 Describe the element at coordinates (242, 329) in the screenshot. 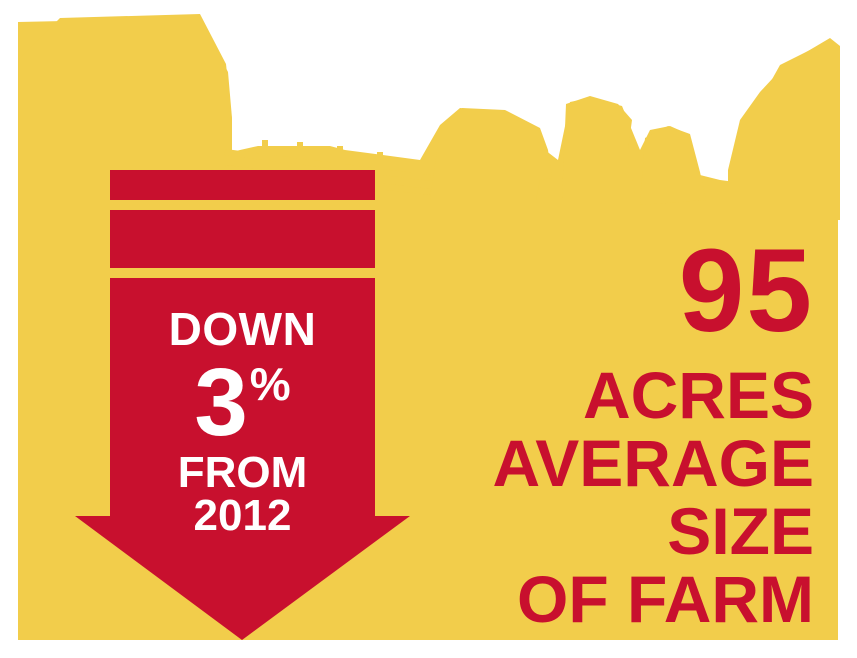

I see `down-label: DOWN` at that location.